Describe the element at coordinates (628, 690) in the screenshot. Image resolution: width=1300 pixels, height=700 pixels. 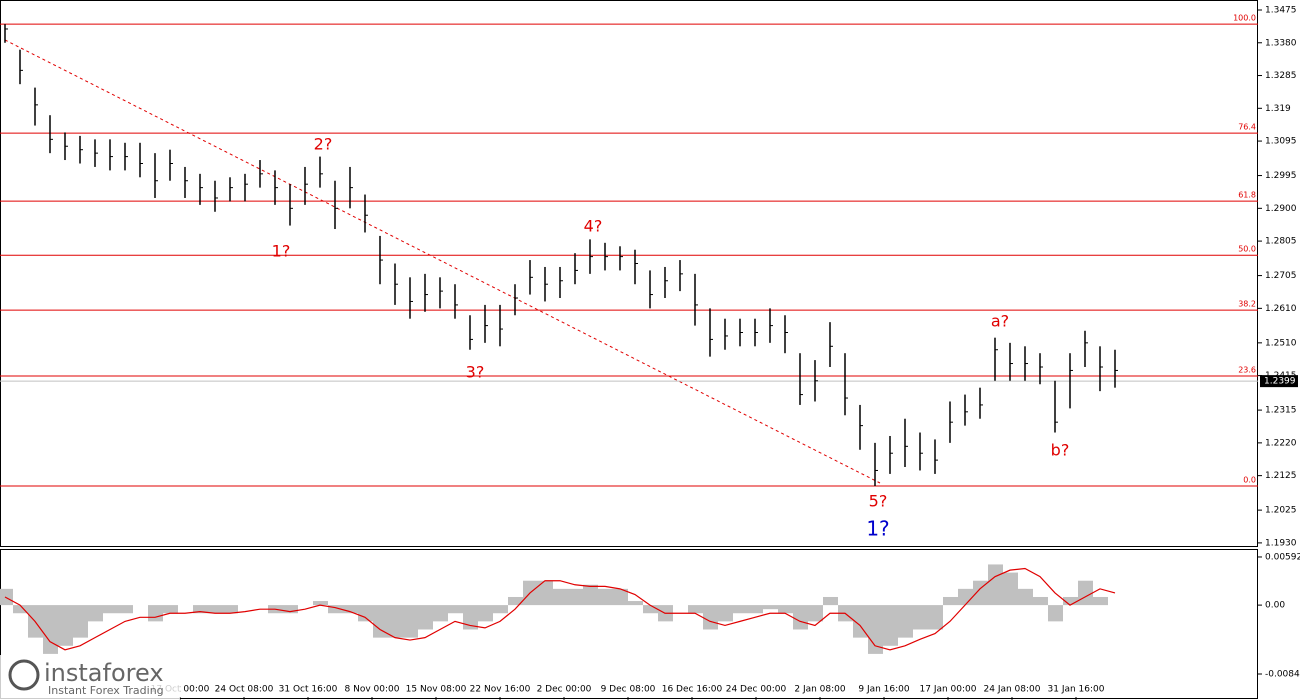
I see `x-tick-label: 9 Dec 08:00` at that location.